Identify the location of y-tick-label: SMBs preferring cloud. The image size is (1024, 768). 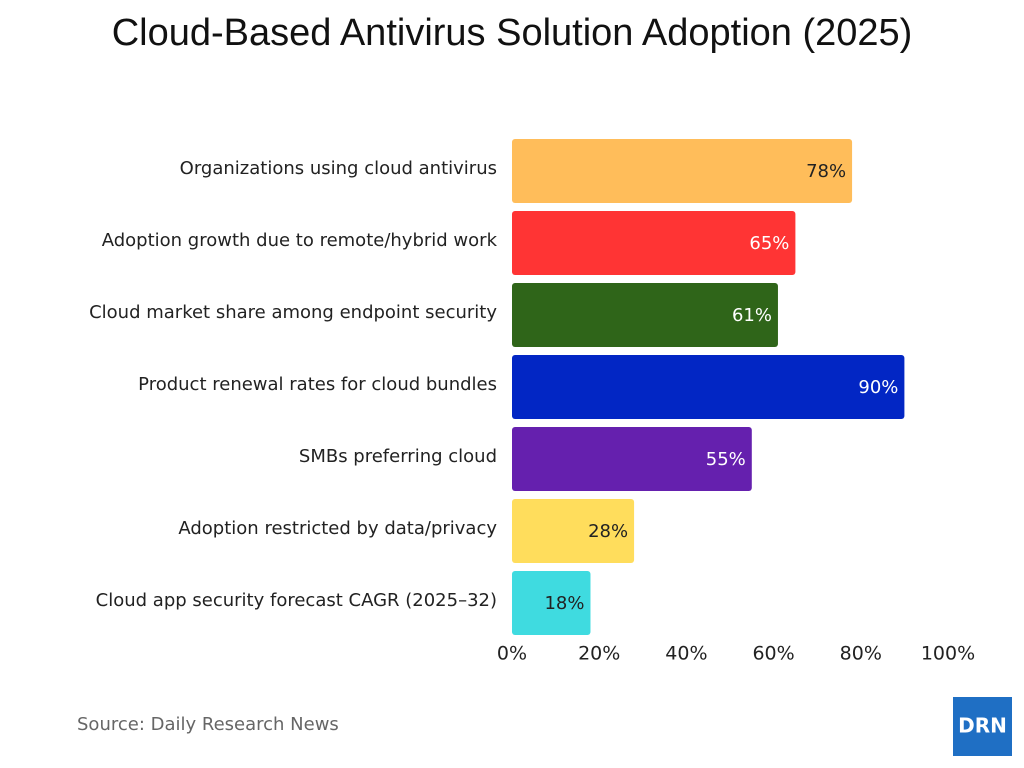
(398, 456).